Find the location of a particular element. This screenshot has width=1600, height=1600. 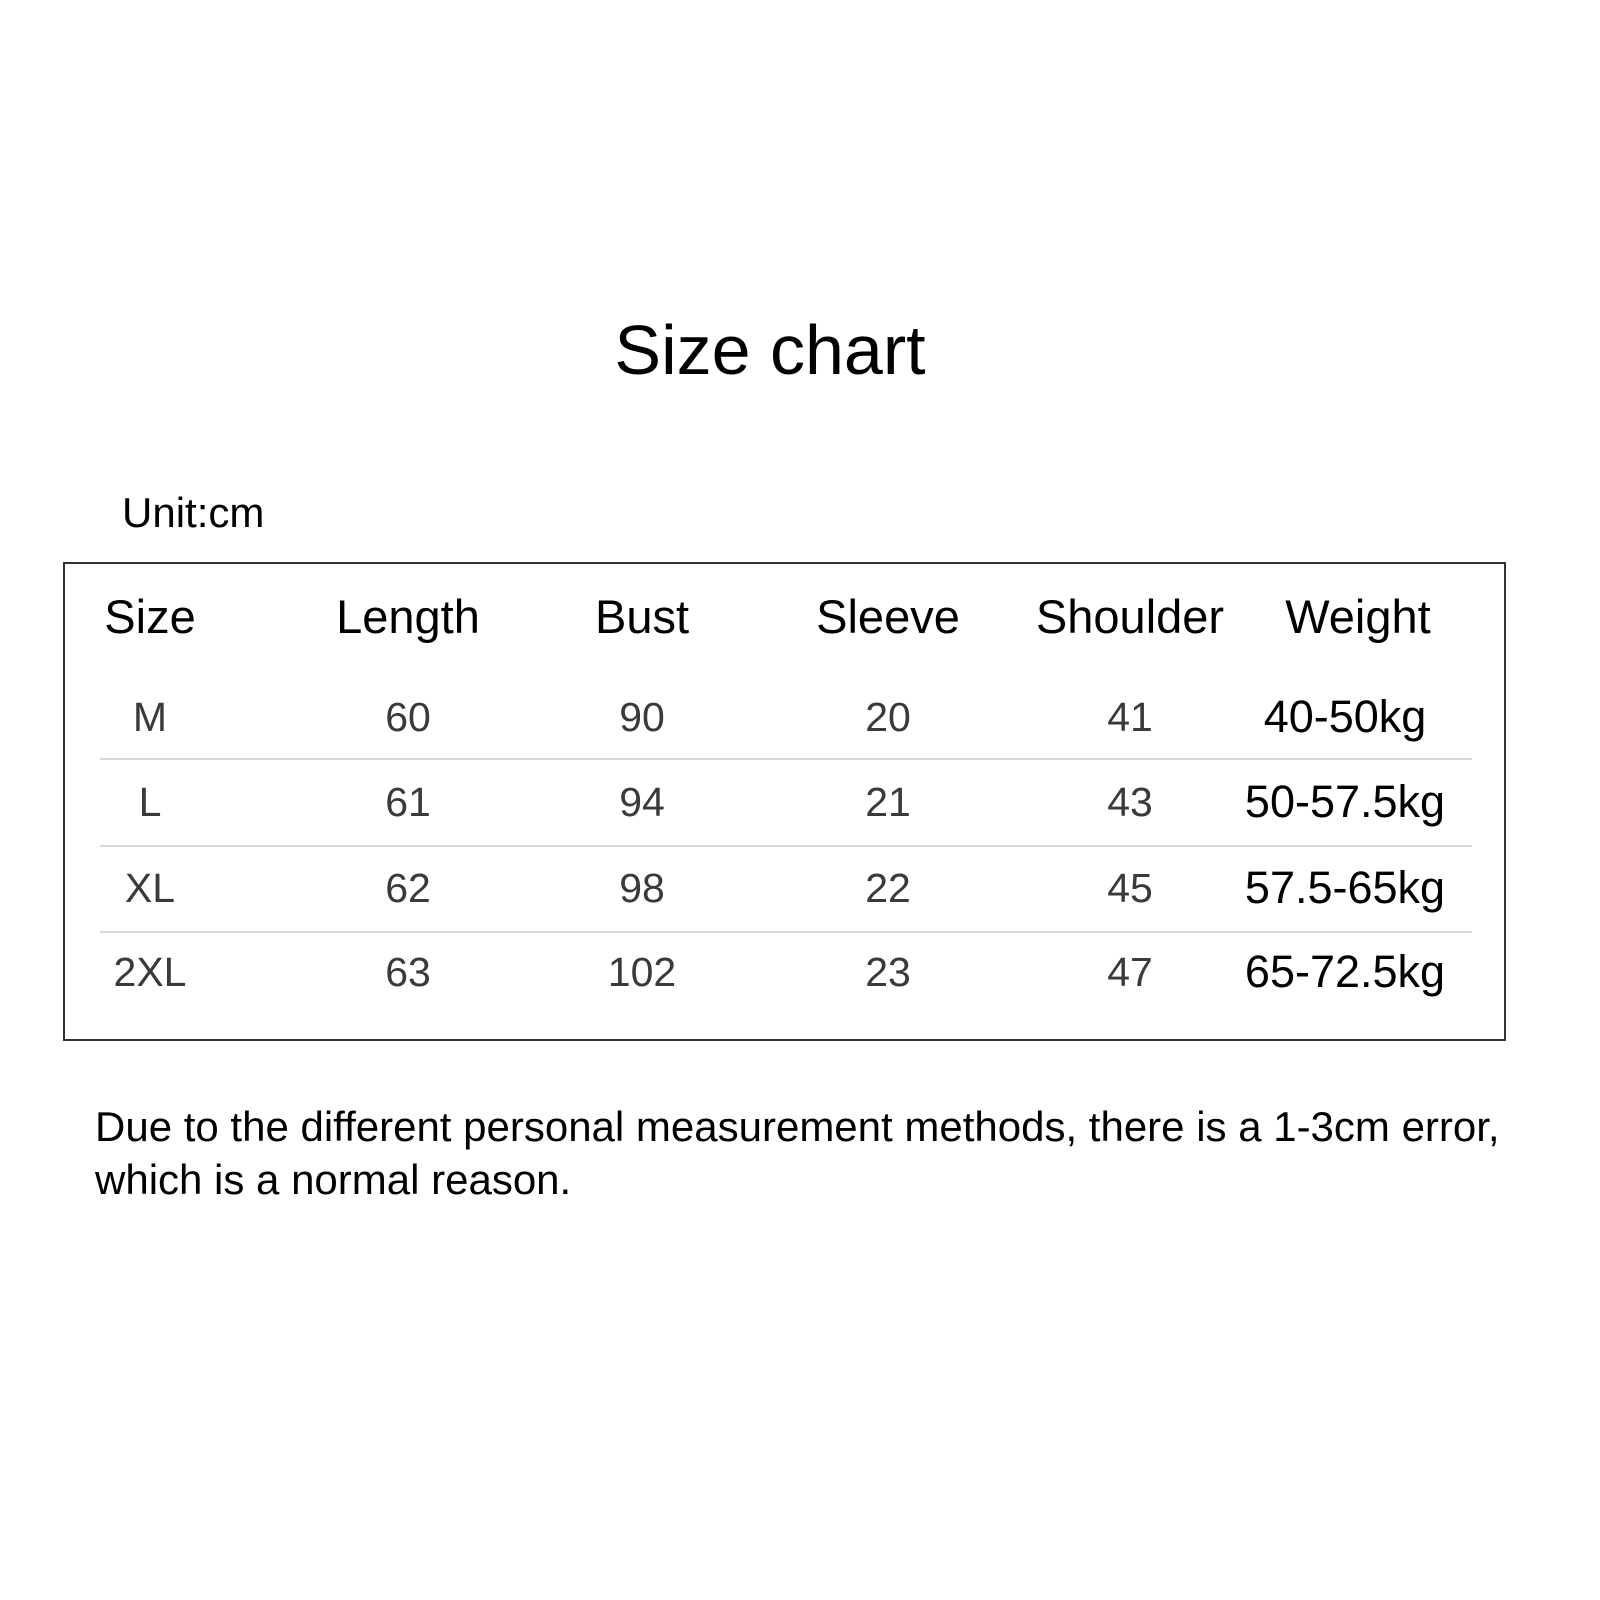

cell-length: 61 is located at coordinates (408, 802).